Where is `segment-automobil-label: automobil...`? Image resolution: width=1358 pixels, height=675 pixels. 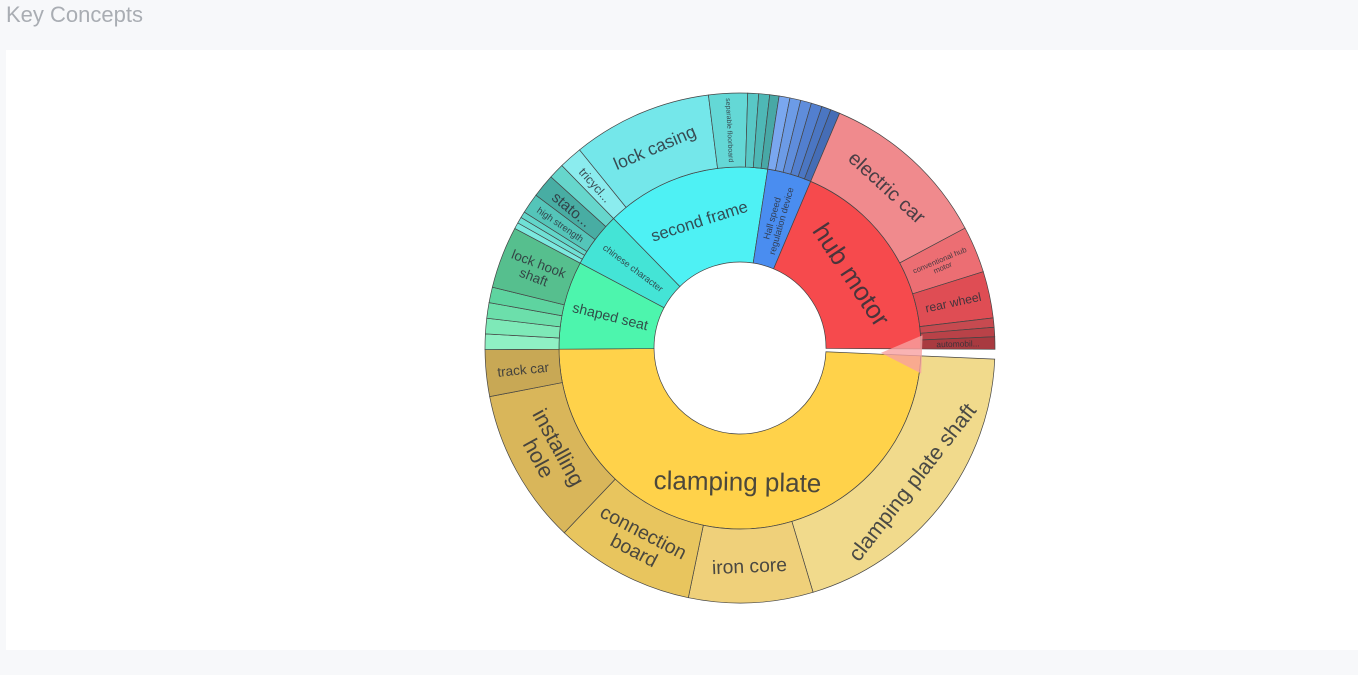
segment-automobil-label: automobil... is located at coordinates (957, 343).